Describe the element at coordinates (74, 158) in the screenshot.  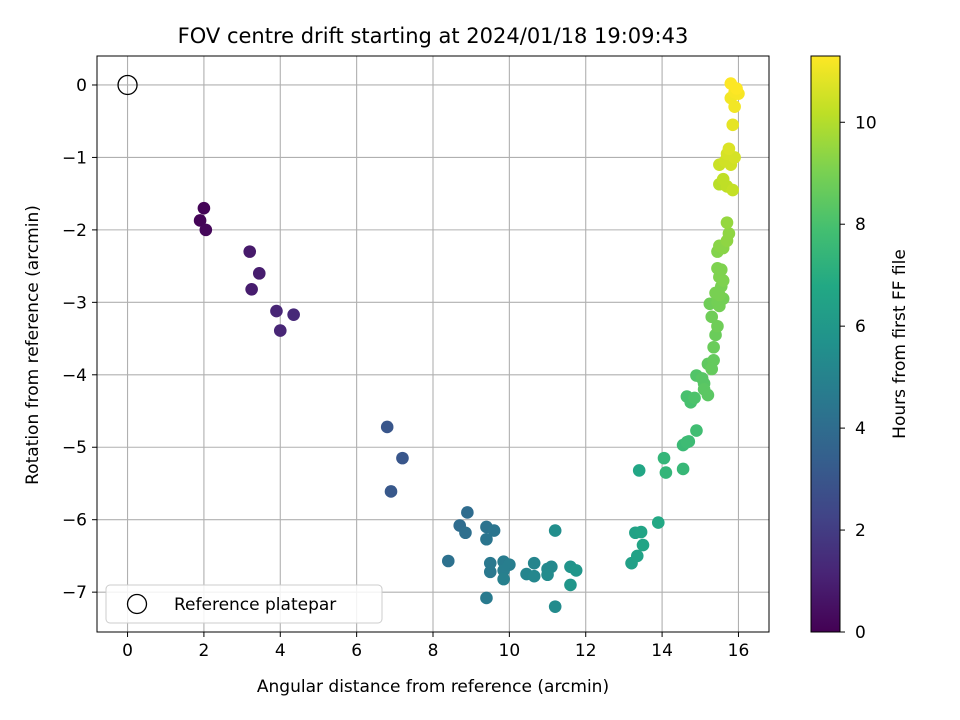
I see `y-tick-label: −1` at that location.